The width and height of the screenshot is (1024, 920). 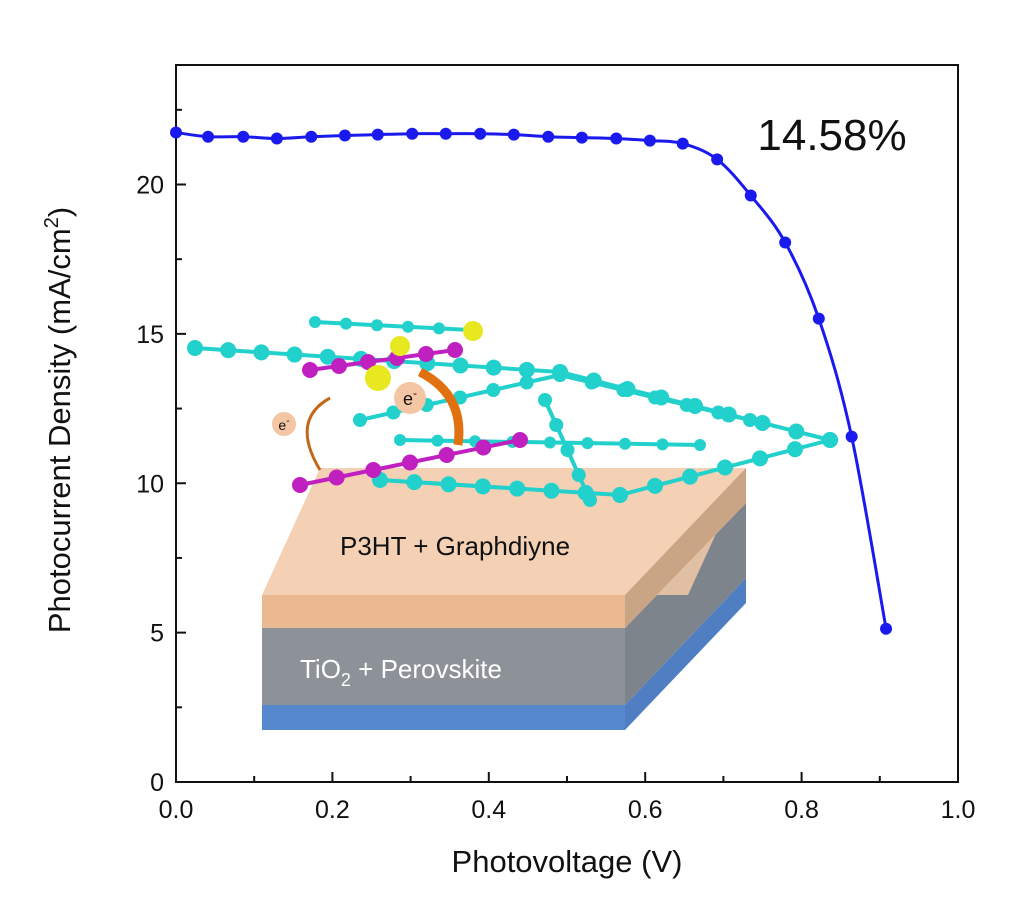 What do you see at coordinates (157, 783) in the screenshot?
I see `y-tick-label: 0` at bounding box center [157, 783].